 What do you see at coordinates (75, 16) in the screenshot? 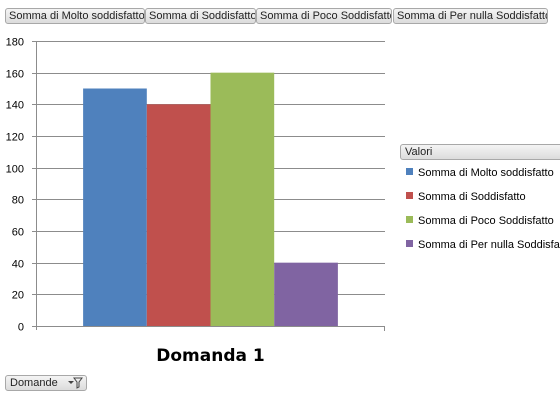
I see `field-button-molto-soddisfatto: Somma di Molto soddisfatto` at bounding box center [75, 16].